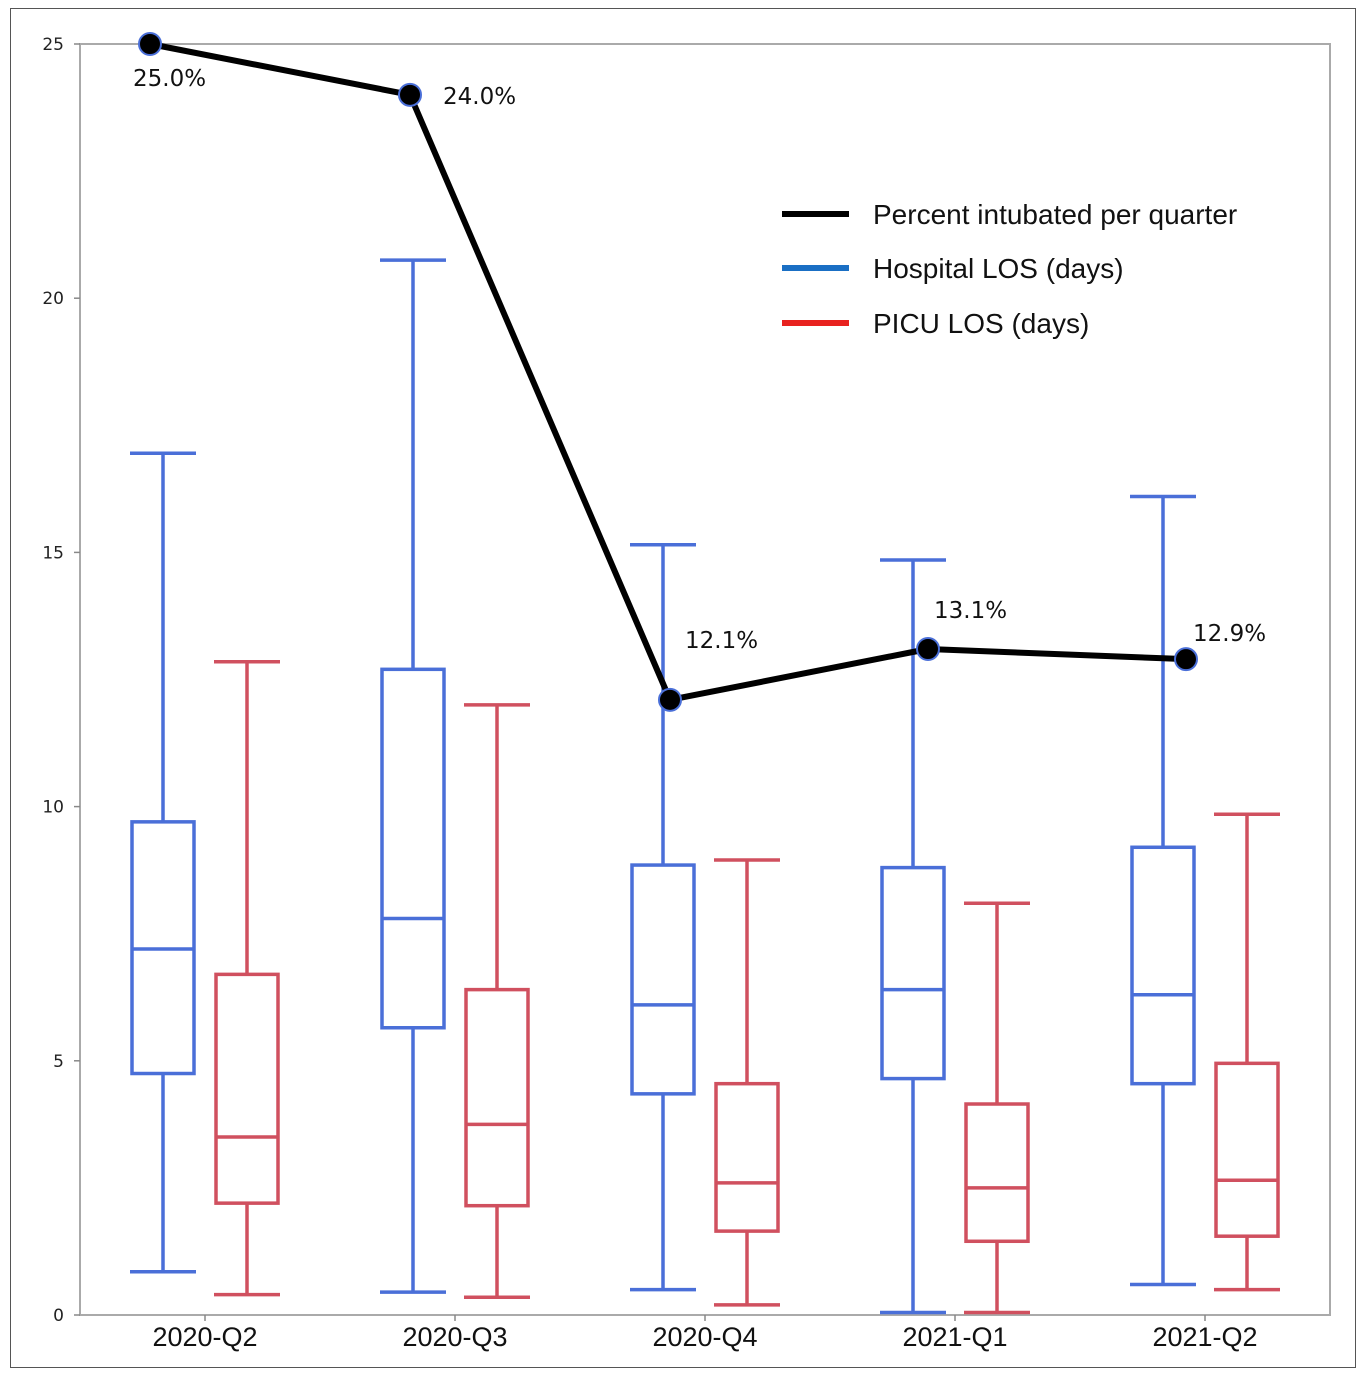 The width and height of the screenshot is (1362, 1381). I want to click on y-tick-label: 10, so click(53, 808).